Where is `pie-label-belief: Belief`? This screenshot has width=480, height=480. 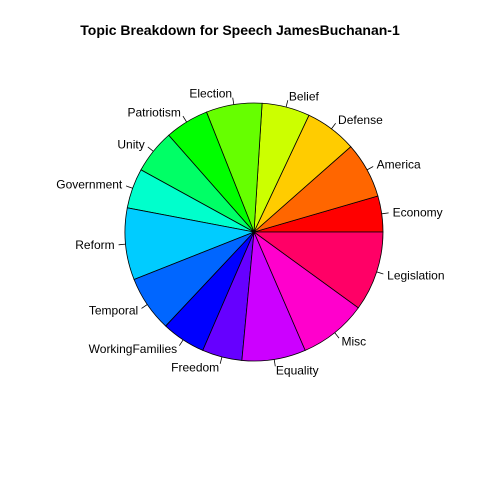
pie-label-belief: Belief is located at coordinates (304, 96).